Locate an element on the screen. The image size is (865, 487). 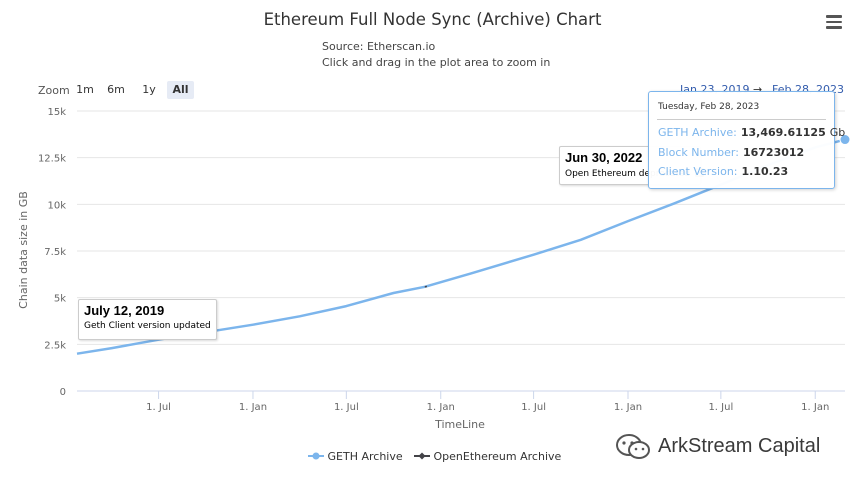
y-tick-label: 7.5k is located at coordinates (55, 252).